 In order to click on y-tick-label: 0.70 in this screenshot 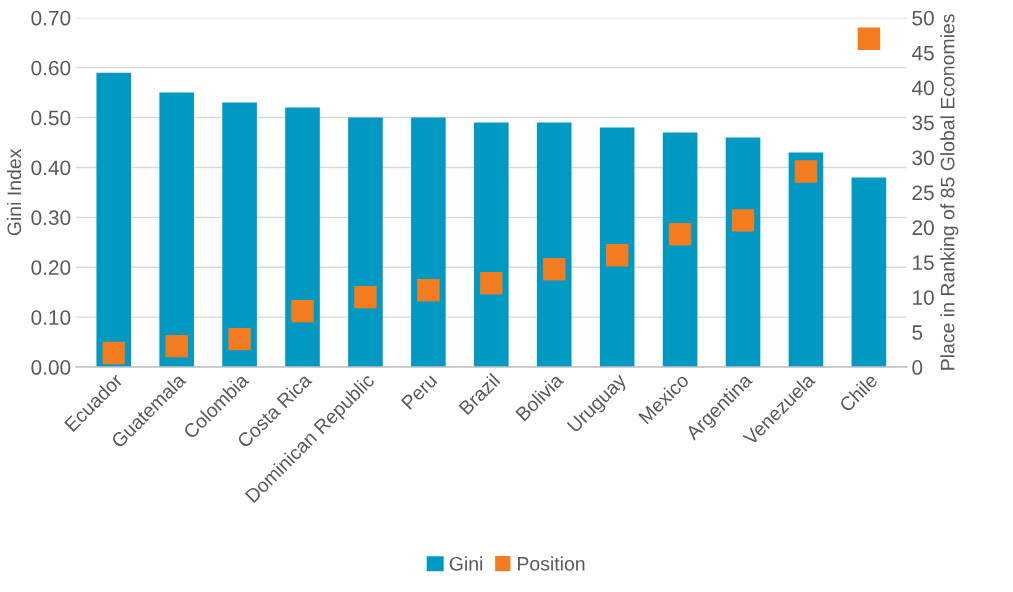, I will do `click(51, 18)`.